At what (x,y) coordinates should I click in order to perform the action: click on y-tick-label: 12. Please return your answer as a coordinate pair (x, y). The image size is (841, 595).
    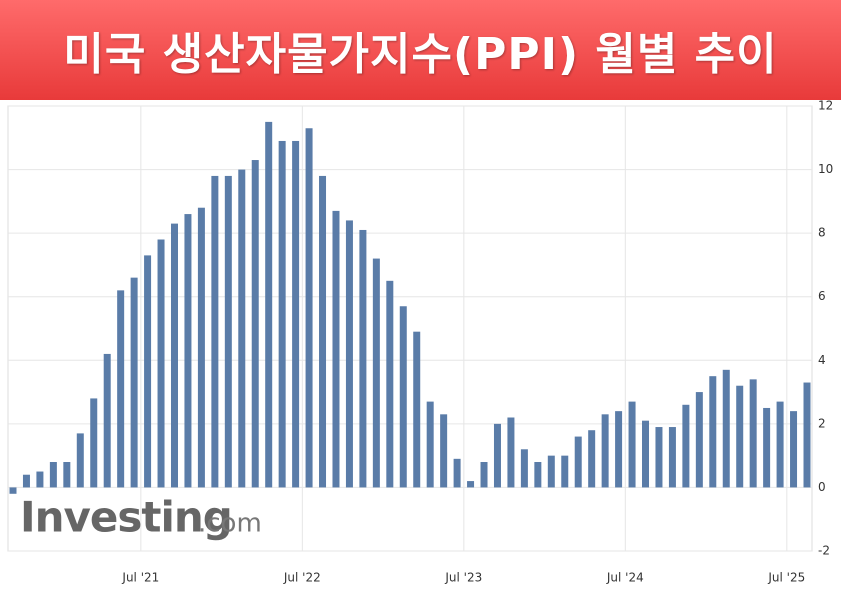
    Looking at the image, I should click on (825, 106).